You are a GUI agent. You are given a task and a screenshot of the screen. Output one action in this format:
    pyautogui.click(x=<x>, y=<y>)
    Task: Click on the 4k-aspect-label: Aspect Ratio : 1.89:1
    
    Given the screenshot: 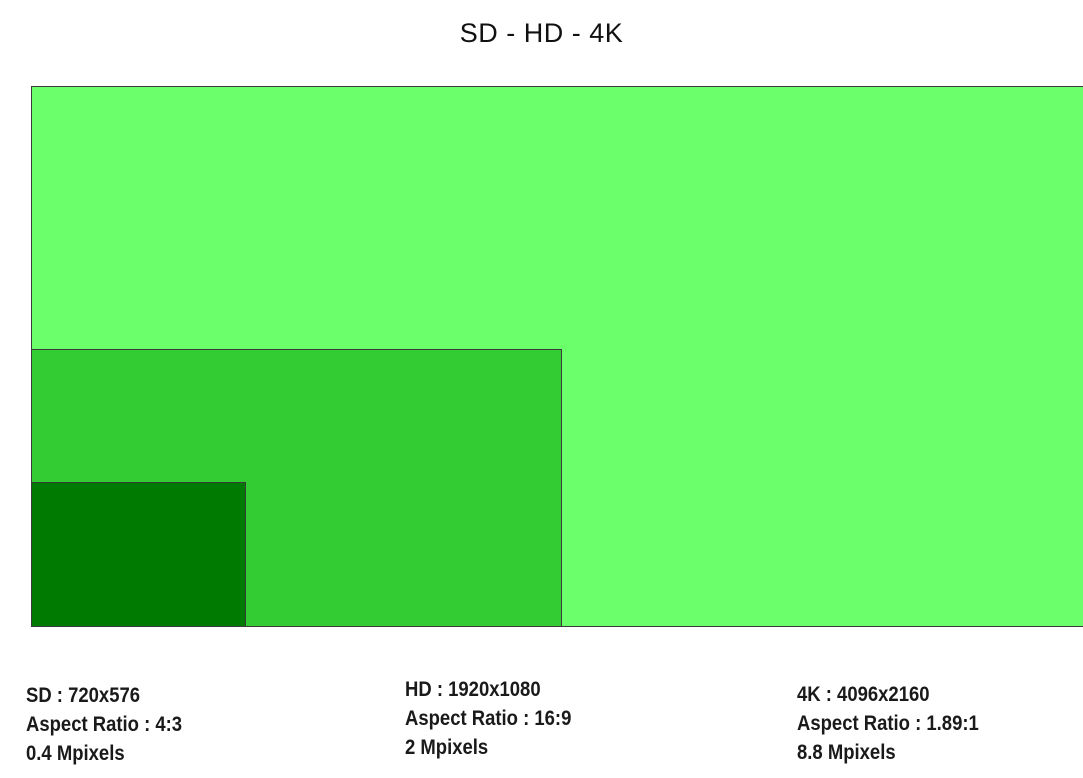 What is the action you would take?
    pyautogui.click(x=888, y=723)
    